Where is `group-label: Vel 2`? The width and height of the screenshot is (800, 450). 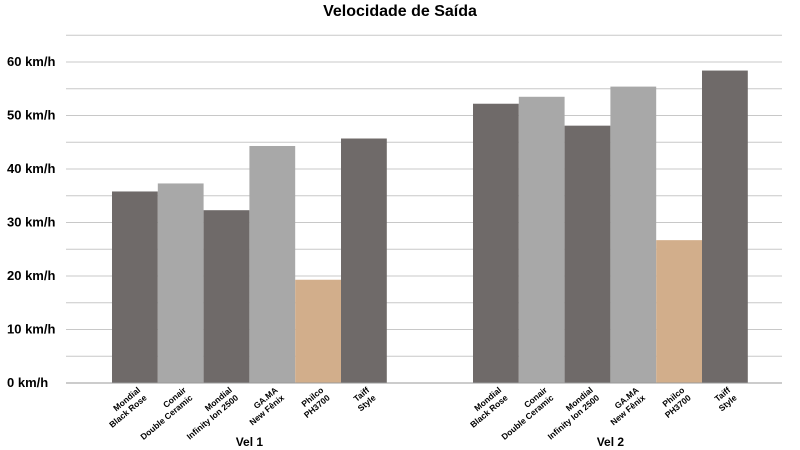
group-label: Vel 2 is located at coordinates (611, 442).